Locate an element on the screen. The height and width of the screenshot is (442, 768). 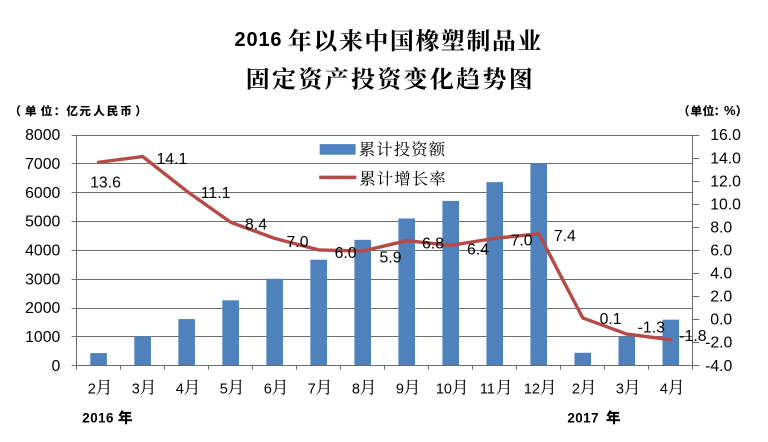
svg-text: -4.0 is located at coordinates (718, 366).